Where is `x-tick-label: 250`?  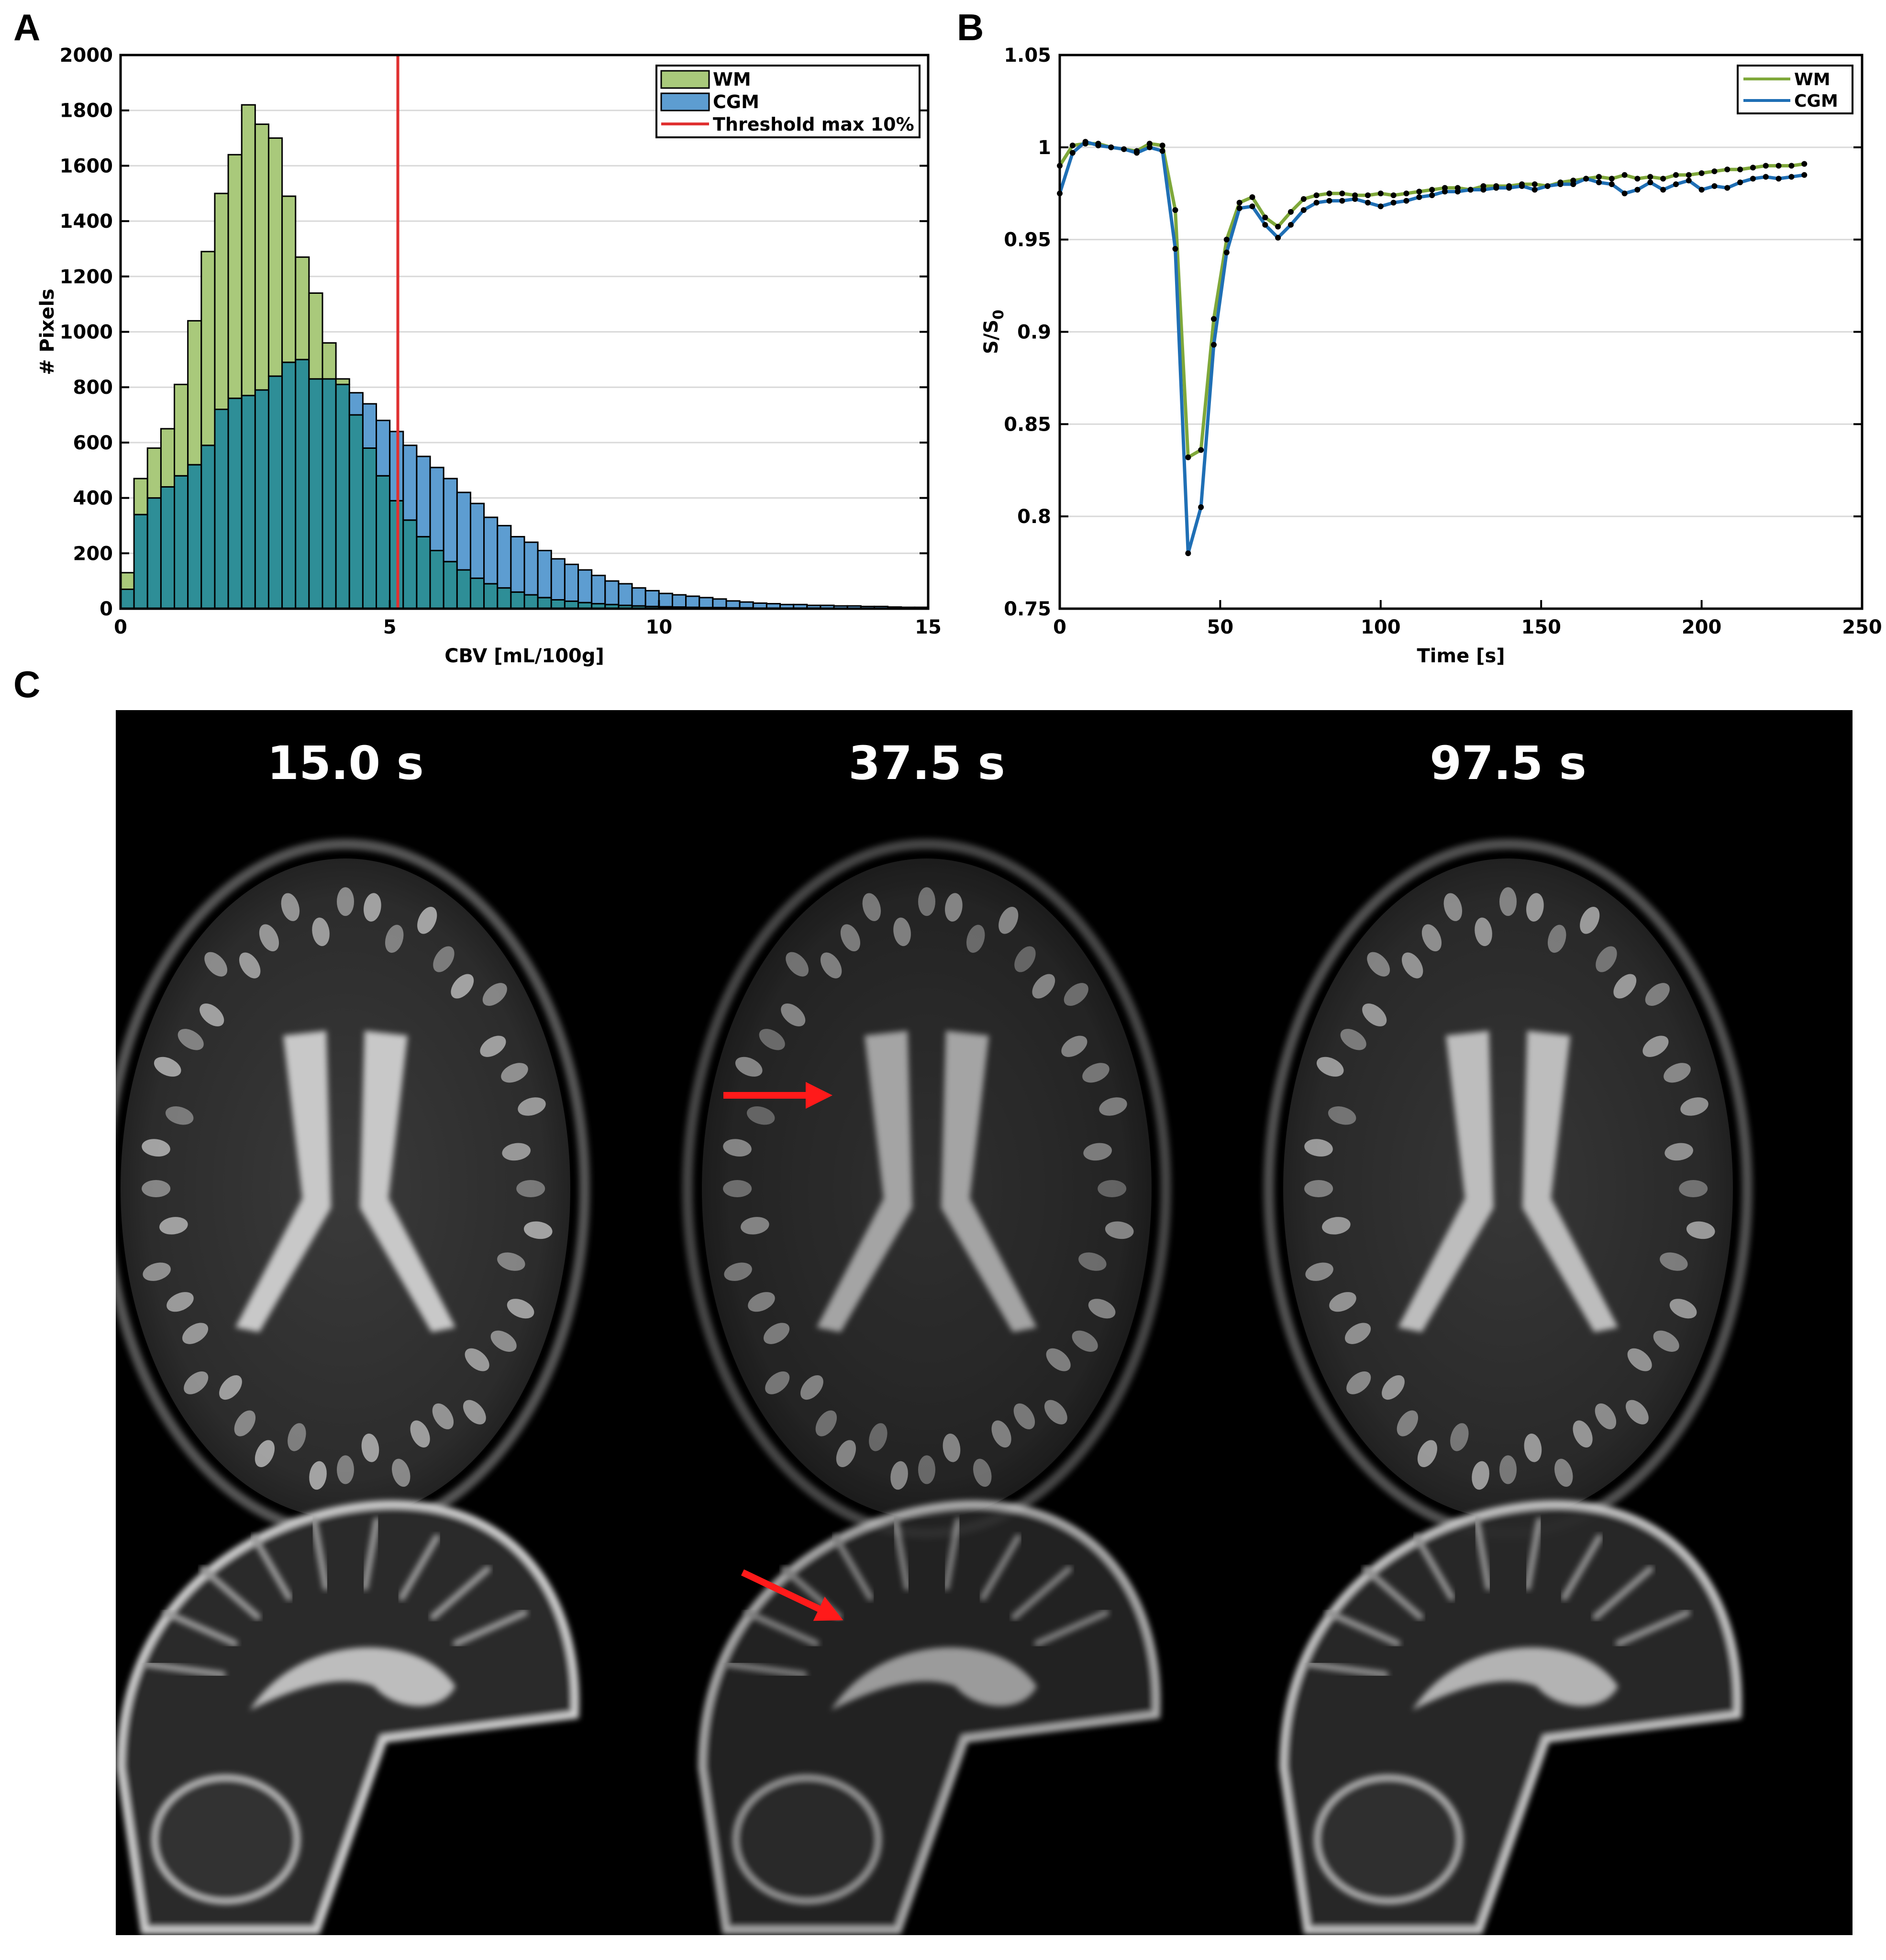 x-tick-label: 250 is located at coordinates (1862, 627).